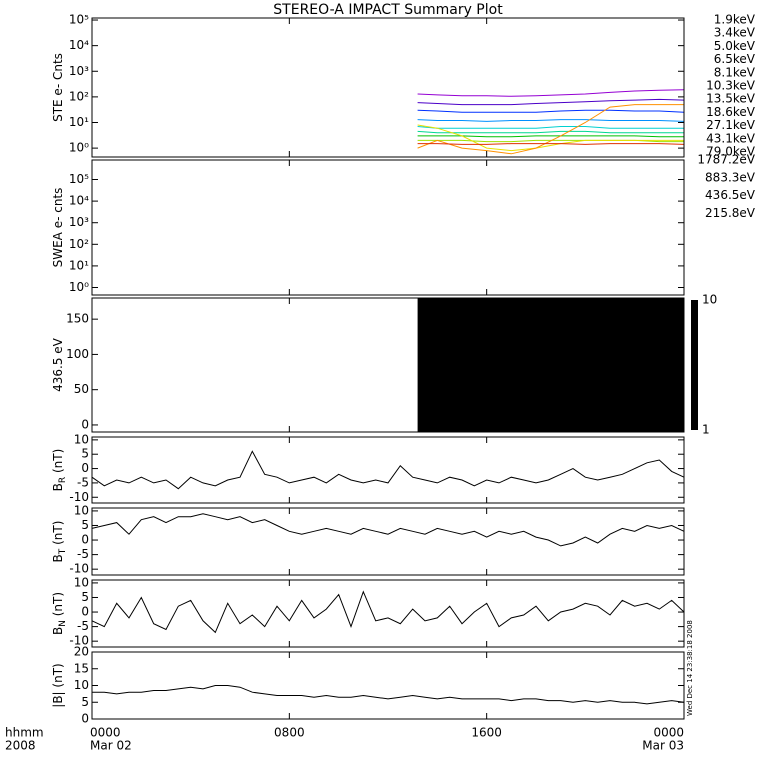 The width and height of the screenshot is (780, 780). I want to click on y-axis-label-main: |B| (nT), so click(58, 685).